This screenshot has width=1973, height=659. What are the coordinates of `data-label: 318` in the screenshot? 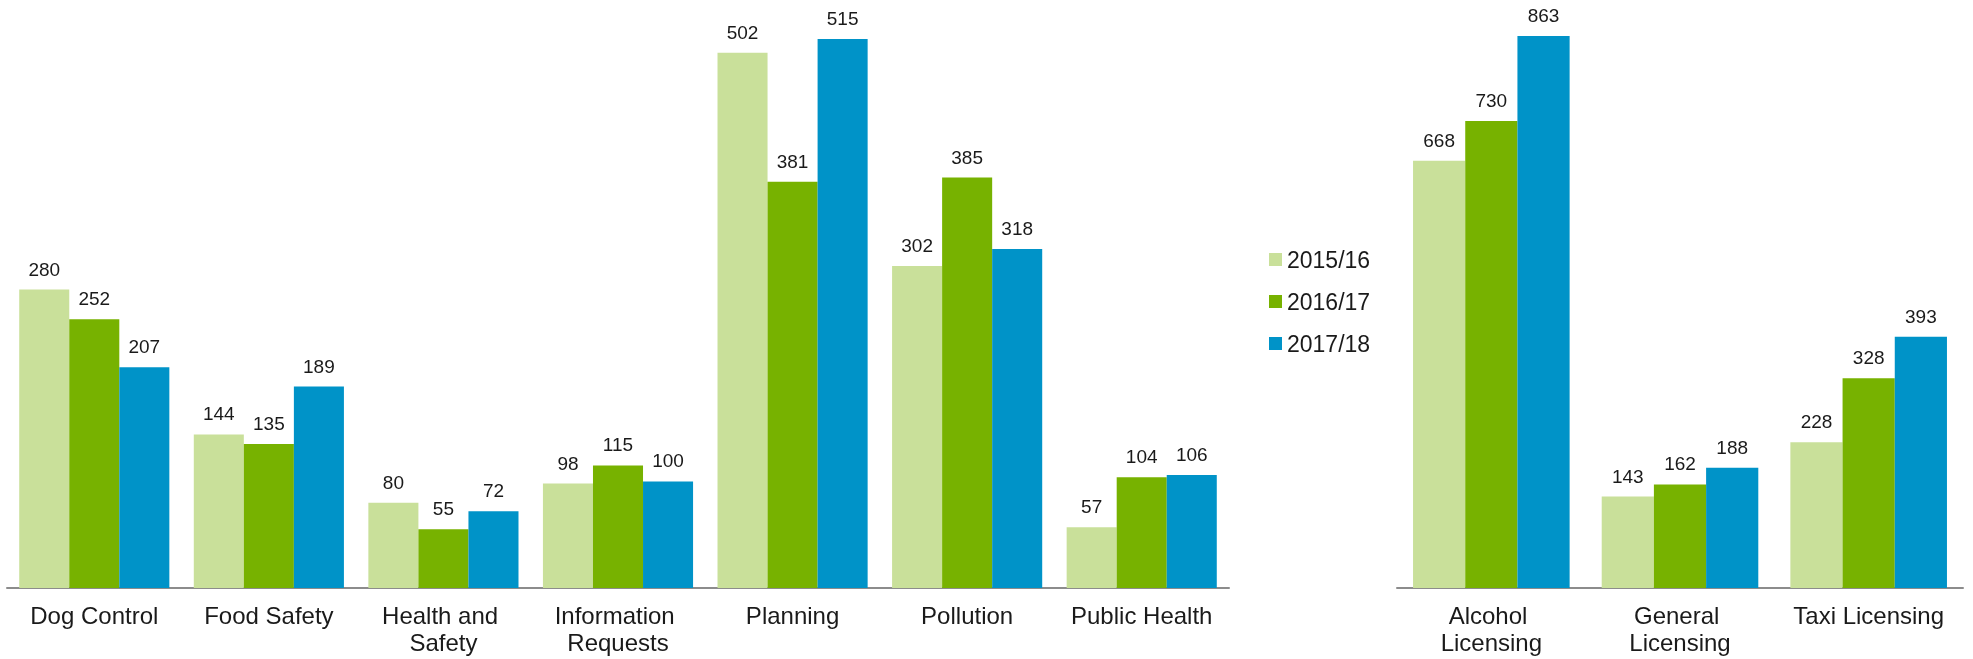 It's located at (1017, 229).